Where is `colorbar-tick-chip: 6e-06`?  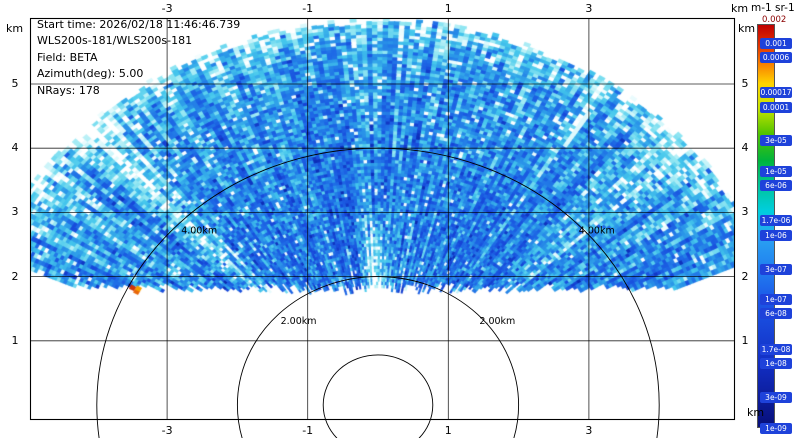
colorbar-tick-chip: 6e-06 is located at coordinates (776, 186).